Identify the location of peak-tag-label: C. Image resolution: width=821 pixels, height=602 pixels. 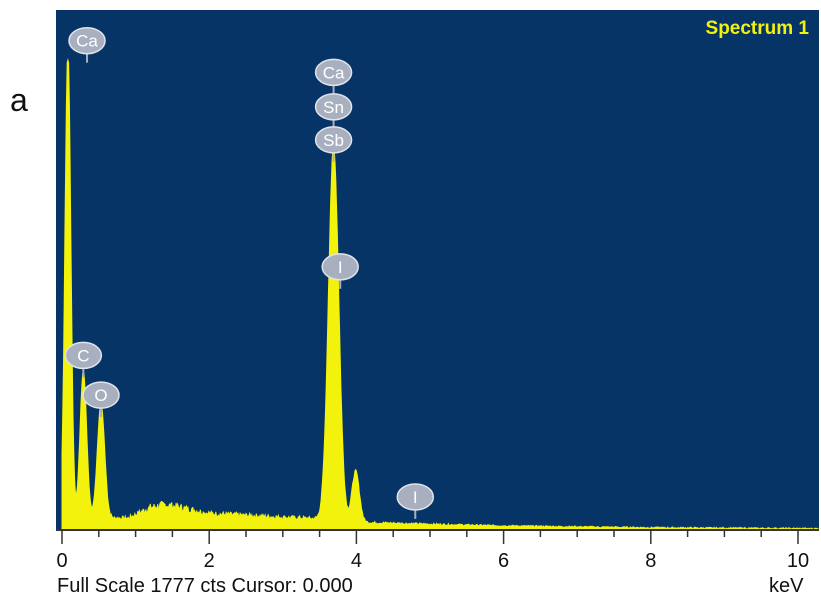
(83, 355).